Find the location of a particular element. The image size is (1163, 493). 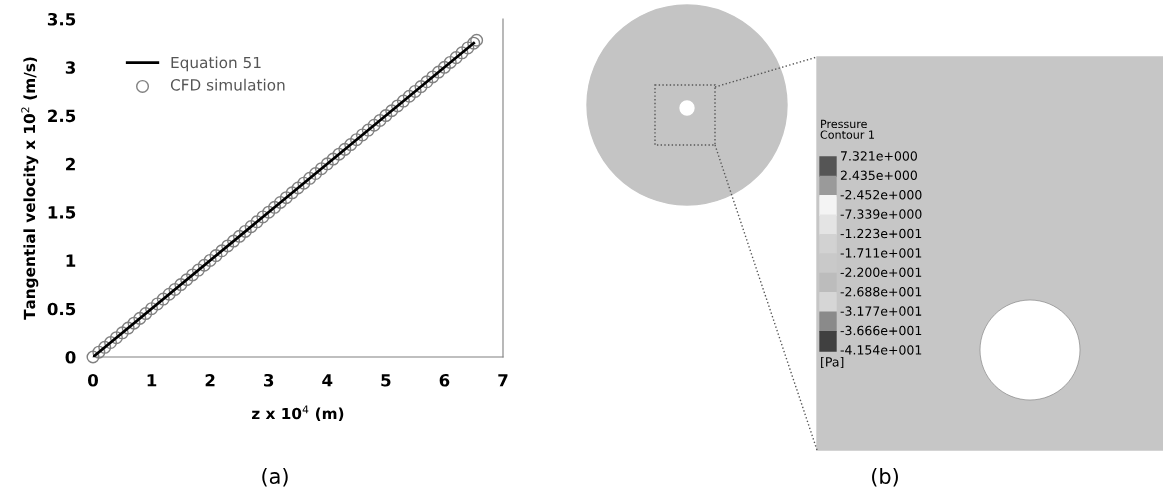

text: 2.435e+000 is located at coordinates (878, 175).